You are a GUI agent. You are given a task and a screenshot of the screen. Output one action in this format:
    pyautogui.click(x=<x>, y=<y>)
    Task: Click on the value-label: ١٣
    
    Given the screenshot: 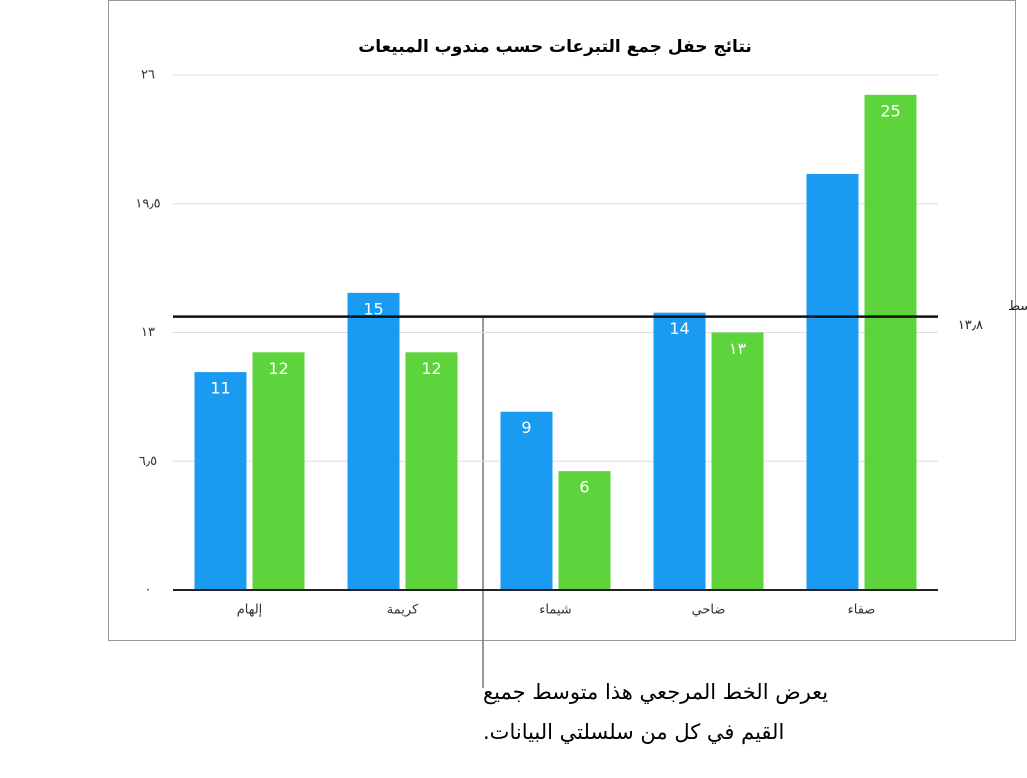 What is the action you would take?
    pyautogui.click(x=738, y=348)
    